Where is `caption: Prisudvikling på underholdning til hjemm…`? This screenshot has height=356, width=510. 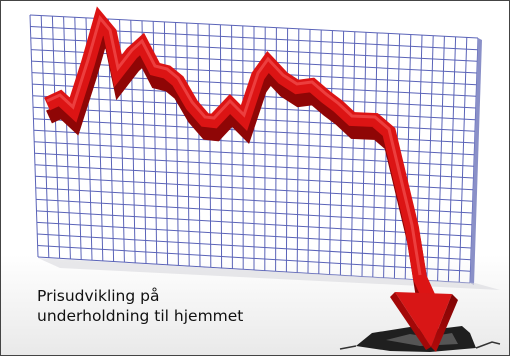 caption: Prisudvikling på underholdning til hjemm… is located at coordinates (140, 306).